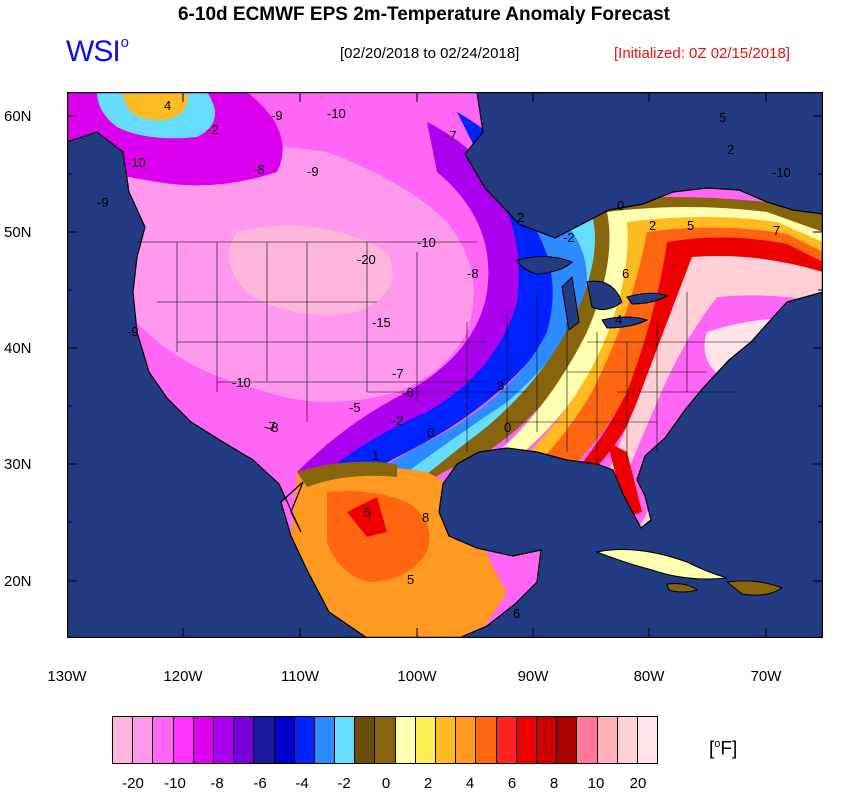 The image size is (848, 798). I want to click on logo-superscript: o, so click(124, 42).